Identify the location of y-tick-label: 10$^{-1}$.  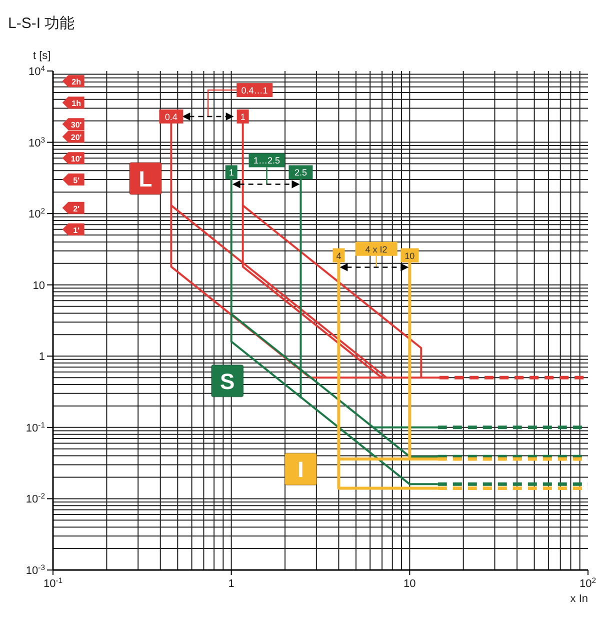
(35, 427).